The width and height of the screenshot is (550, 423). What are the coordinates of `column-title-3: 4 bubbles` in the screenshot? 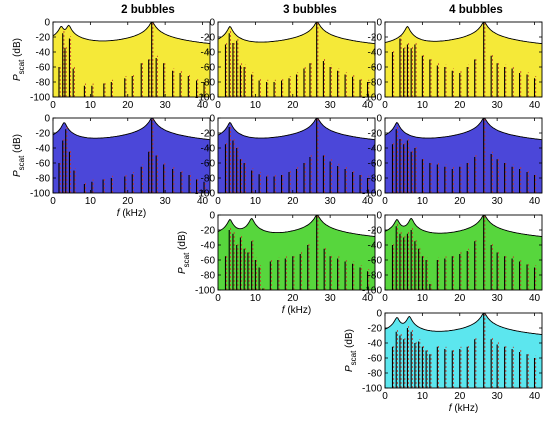 It's located at (476, 10).